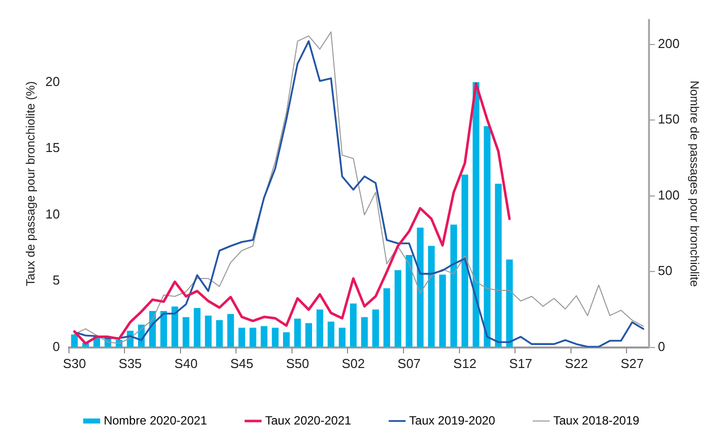  What do you see at coordinates (452, 420) in the screenshot?
I see `legend-label: Taux 2019-2020` at bounding box center [452, 420].